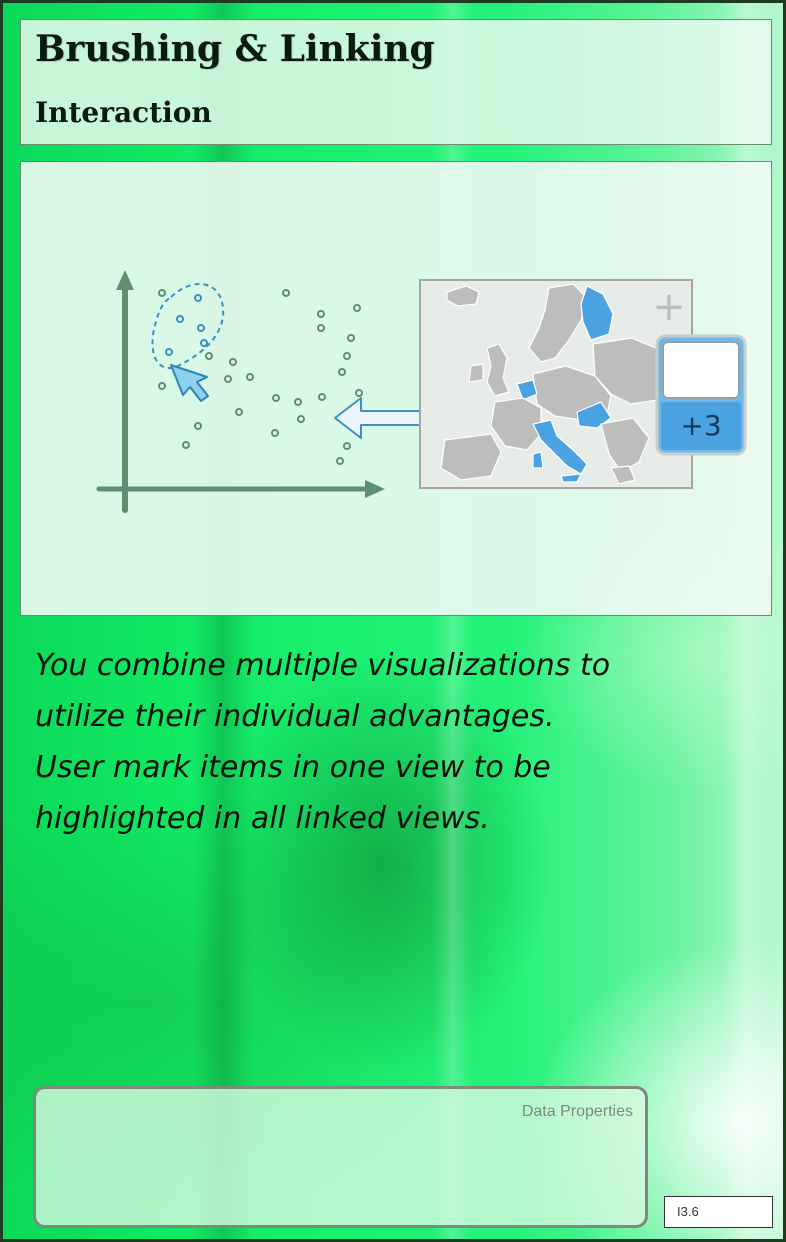 This screenshot has width=786, height=1242. I want to click on cursor-arrow-icon, so click(189, 383).